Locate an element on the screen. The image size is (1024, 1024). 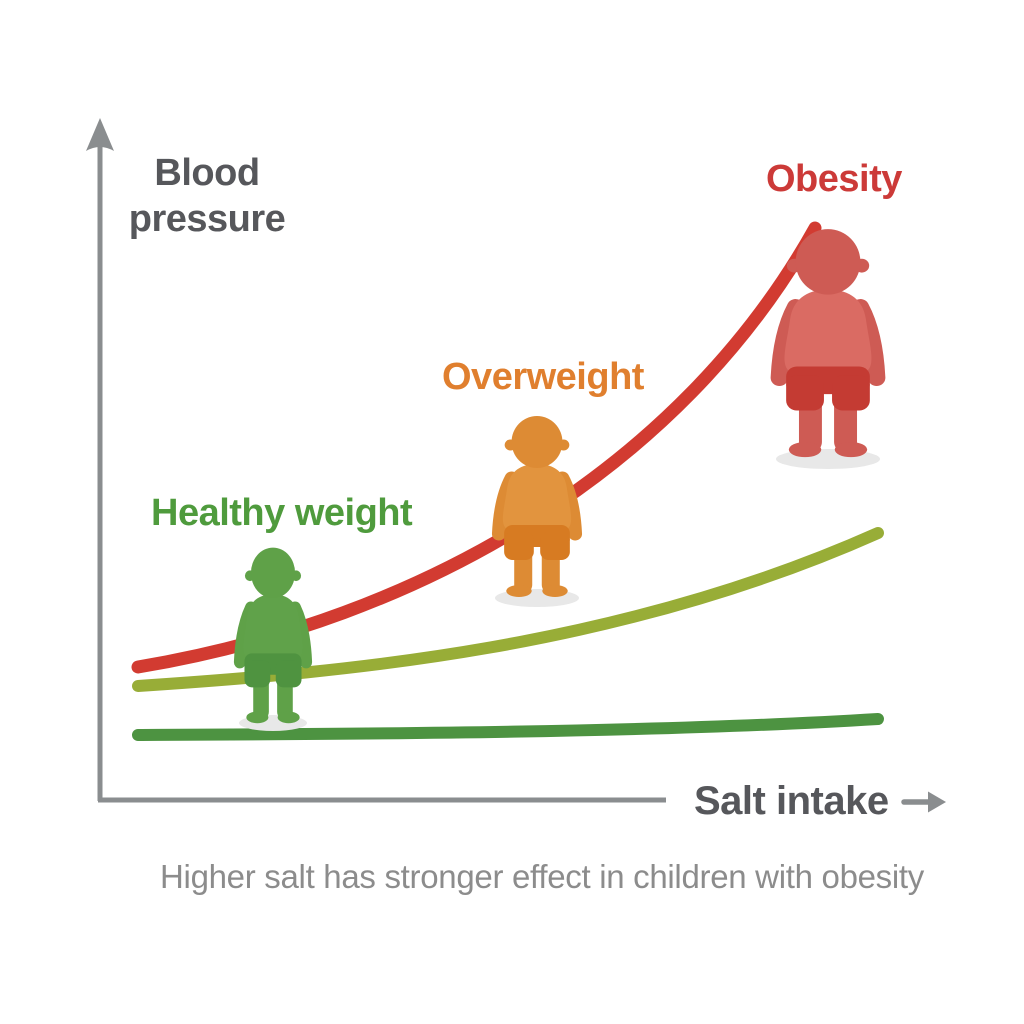
x-axis-label-row: Salt intake is located at coordinates (820, 801).